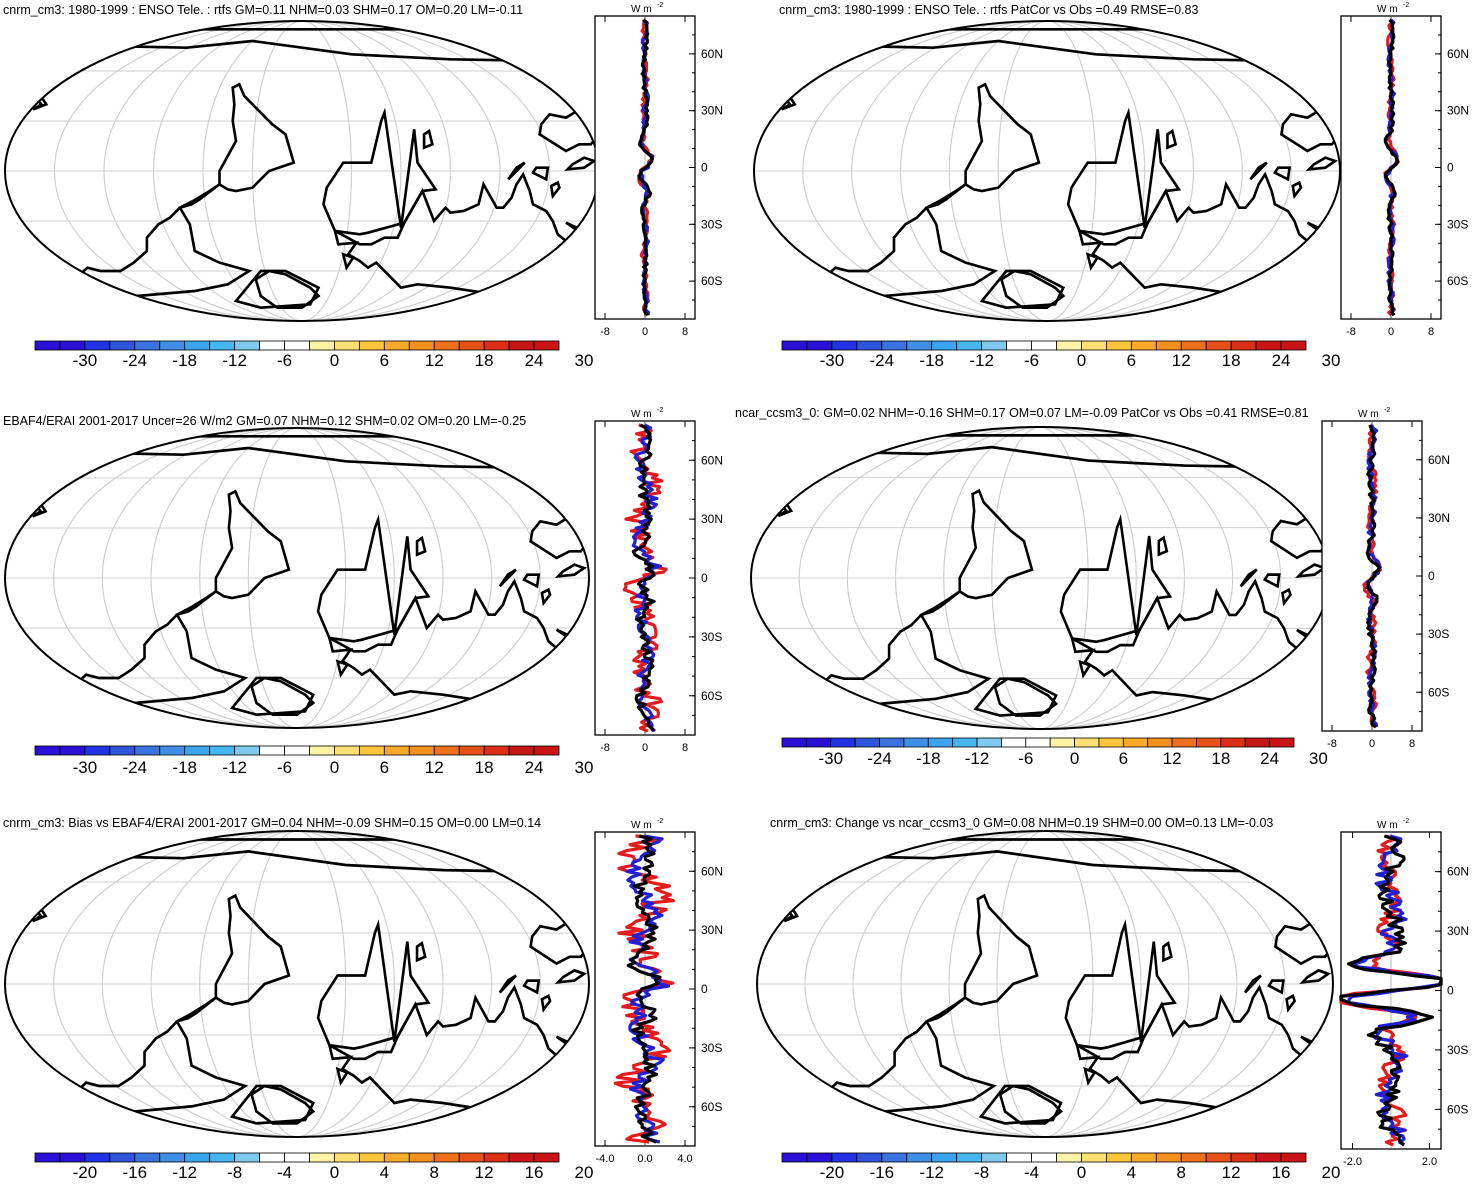 This screenshot has width=1483, height=1187. Describe the element at coordinates (685, 332) in the screenshot. I see `x-tick-label: 8` at that location.